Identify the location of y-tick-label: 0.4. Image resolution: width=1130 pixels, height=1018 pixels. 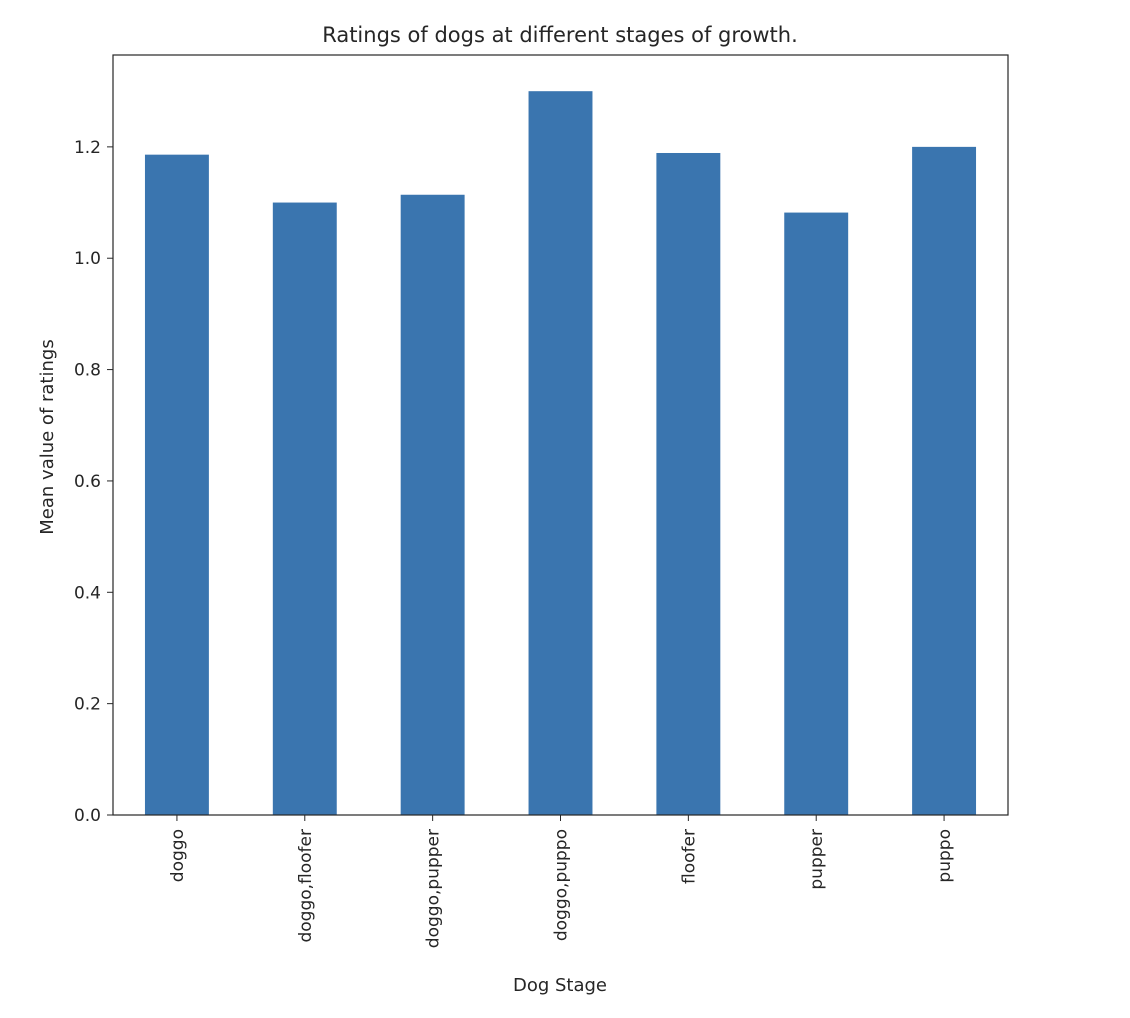
(87, 593).